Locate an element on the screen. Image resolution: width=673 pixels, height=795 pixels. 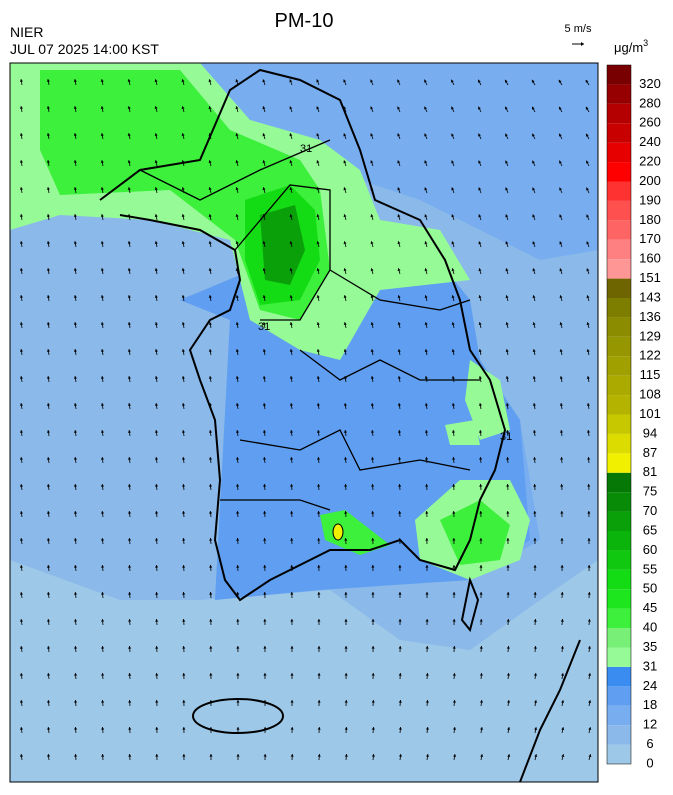
colorbar-label: 65 is located at coordinates (650, 529).